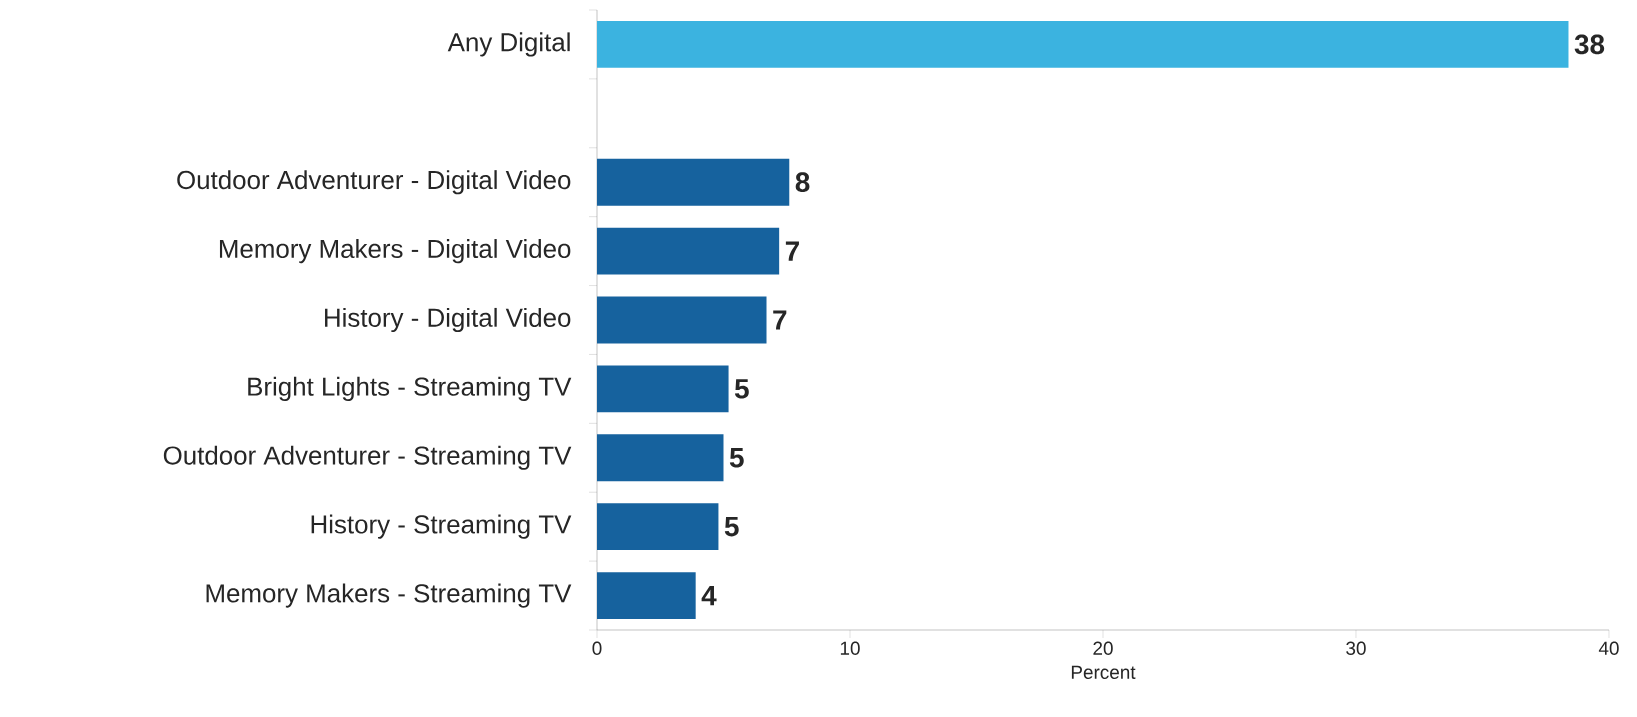 This screenshot has height=717, width=1637. I want to click on y-tick-label: Outdoor Adventurer - Streaming TV, so click(367, 457).